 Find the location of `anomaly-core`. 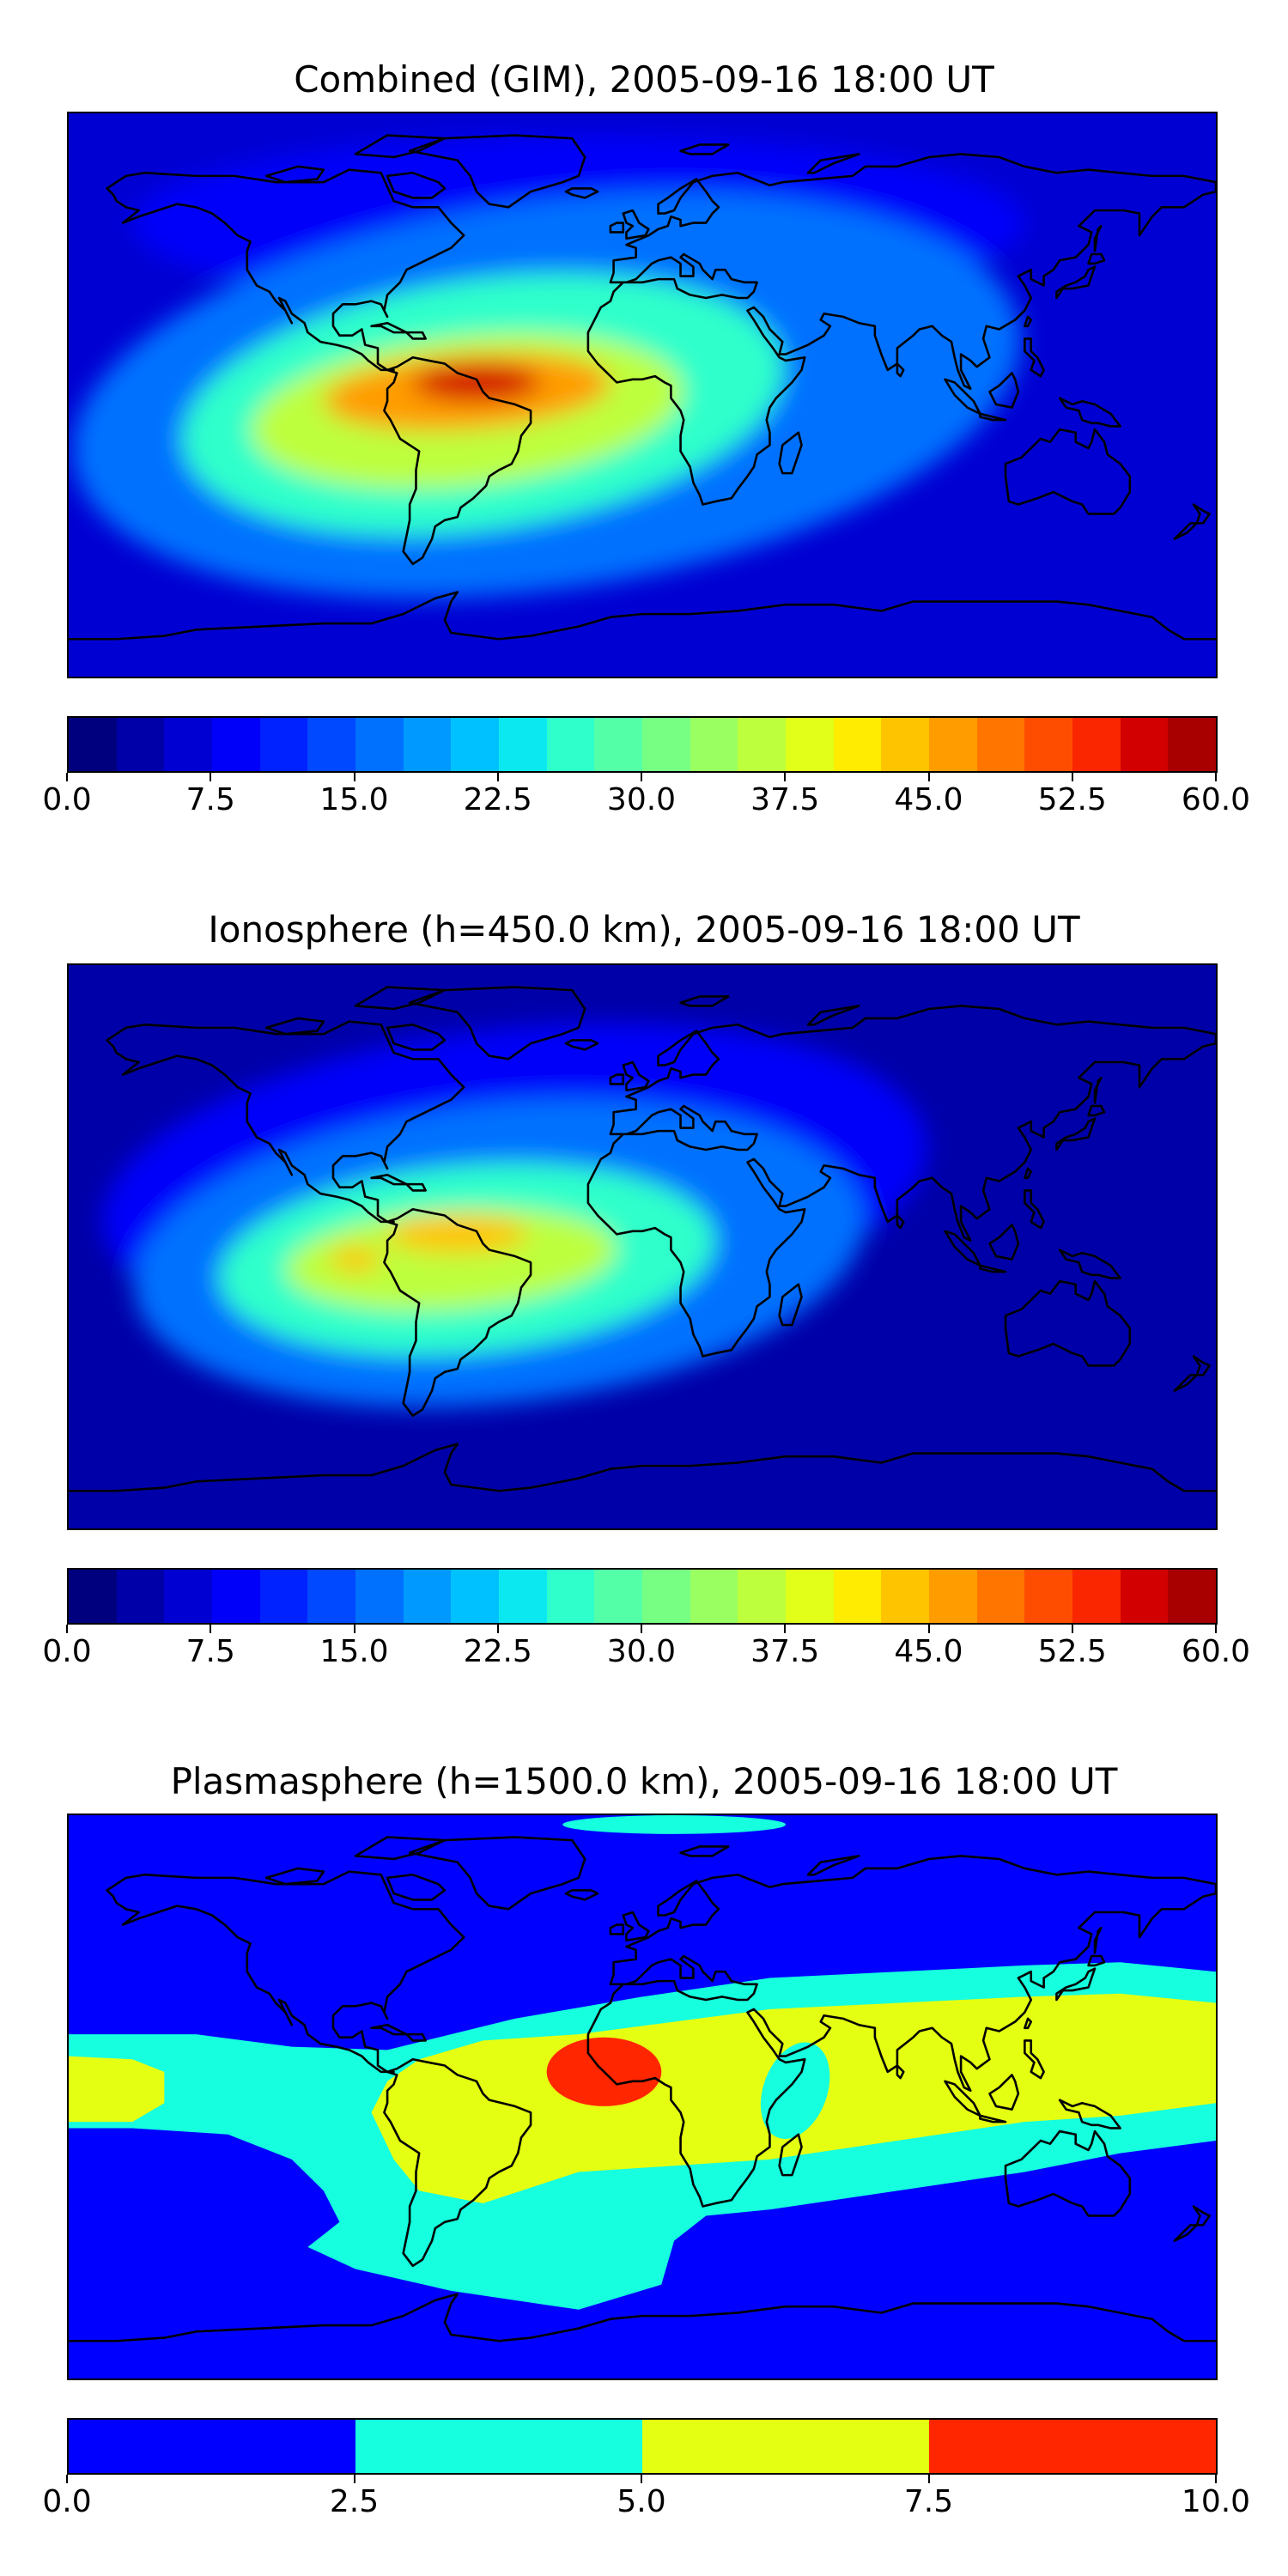

anomaly-core is located at coordinates (457, 1235).